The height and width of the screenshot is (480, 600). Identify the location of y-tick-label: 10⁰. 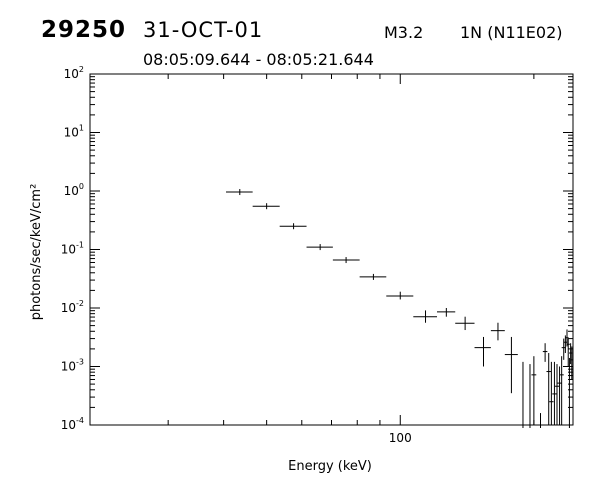
(74, 190).